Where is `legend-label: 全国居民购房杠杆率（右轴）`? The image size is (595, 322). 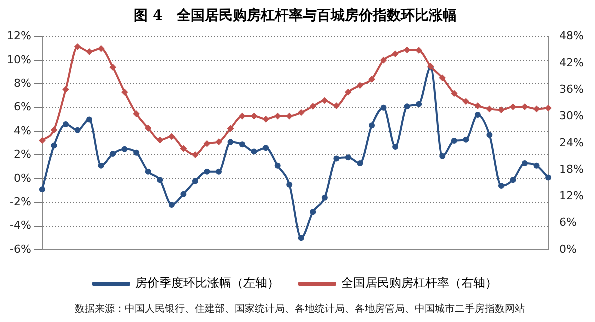
legend-label: 全国居民购房杠杆率（右轴） is located at coordinates (420, 283).